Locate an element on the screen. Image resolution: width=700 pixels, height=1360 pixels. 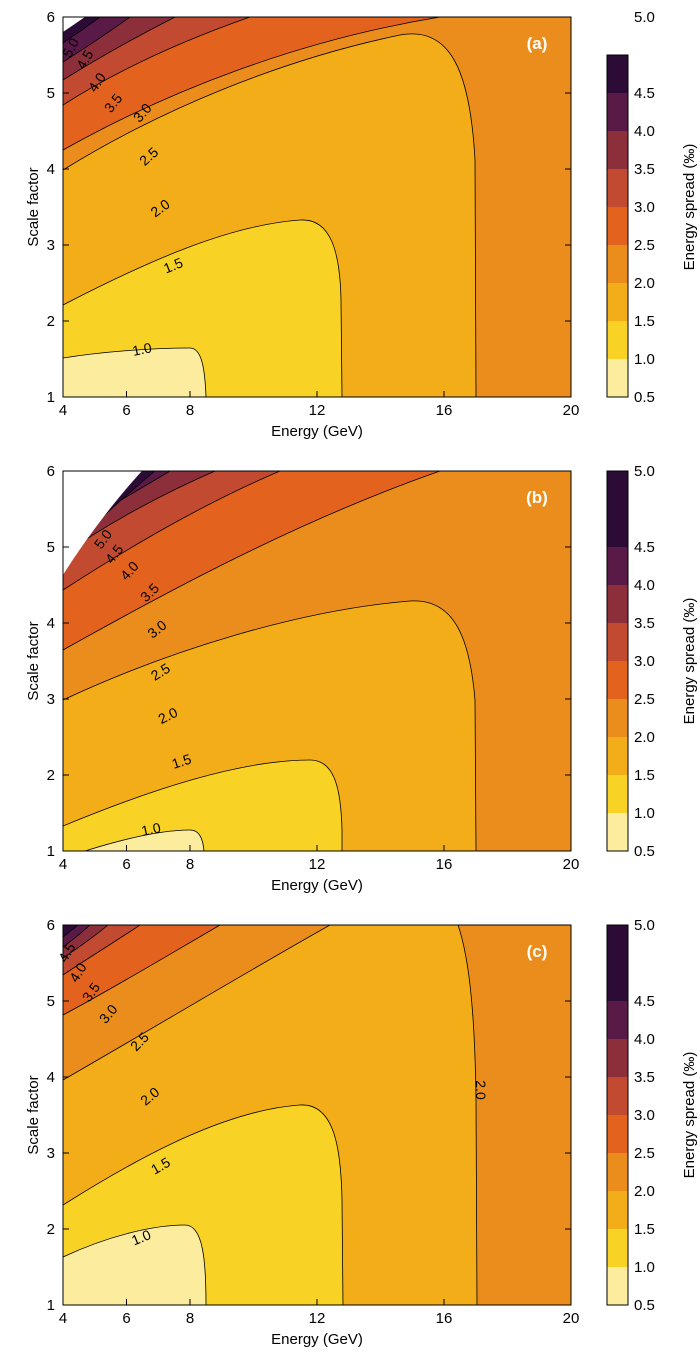
panel-b-colorbar-tick: 3.0 is located at coordinates (644, 661).